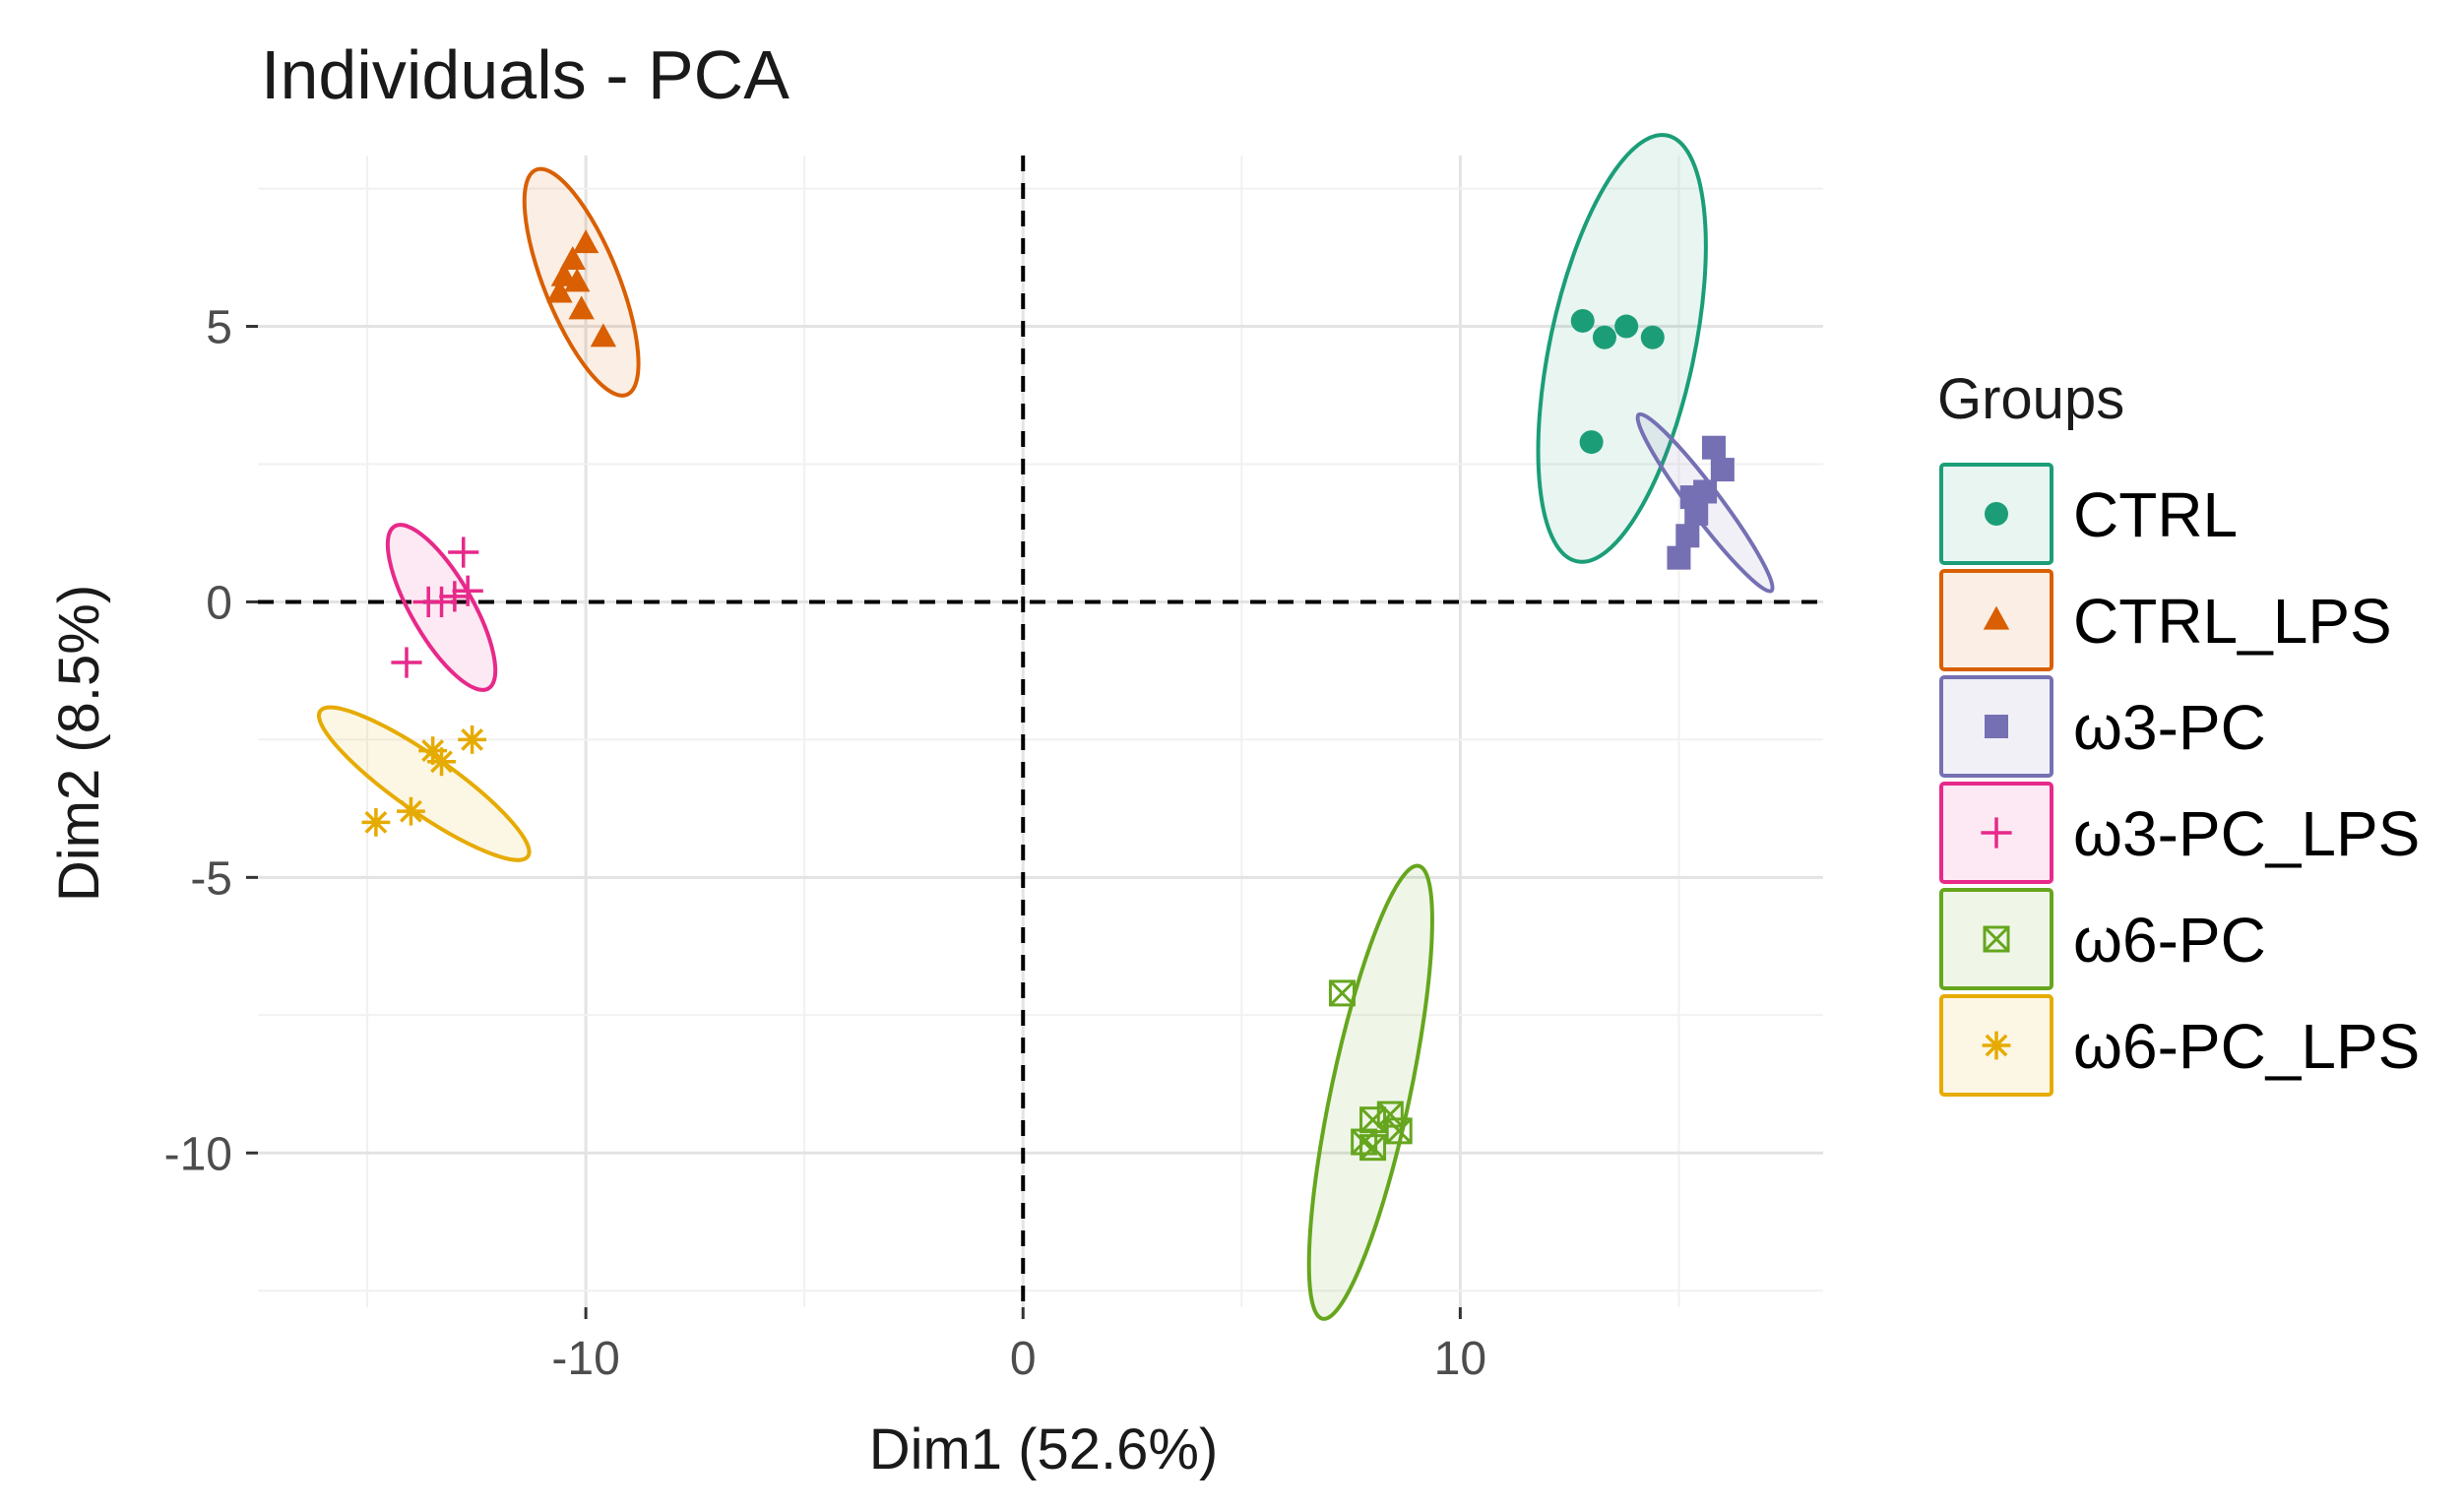 The height and width of the screenshot is (1512, 2463). What do you see at coordinates (2169, 940) in the screenshot?
I see `legend-label-w6-pc: ω6-PC` at bounding box center [2169, 940].